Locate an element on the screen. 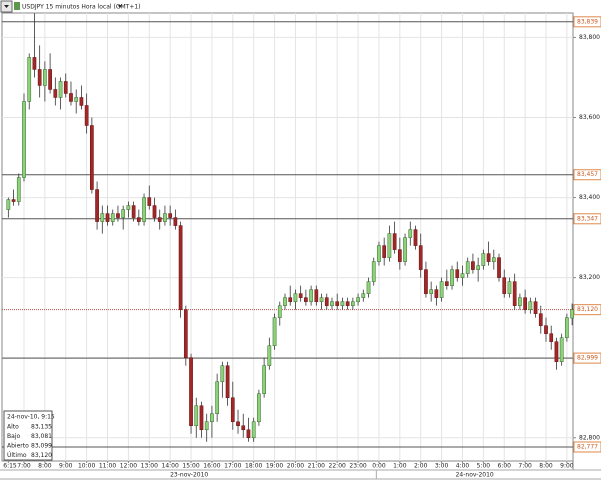 The image size is (601, 480). x-tick-label: 5:00 is located at coordinates (484, 466).